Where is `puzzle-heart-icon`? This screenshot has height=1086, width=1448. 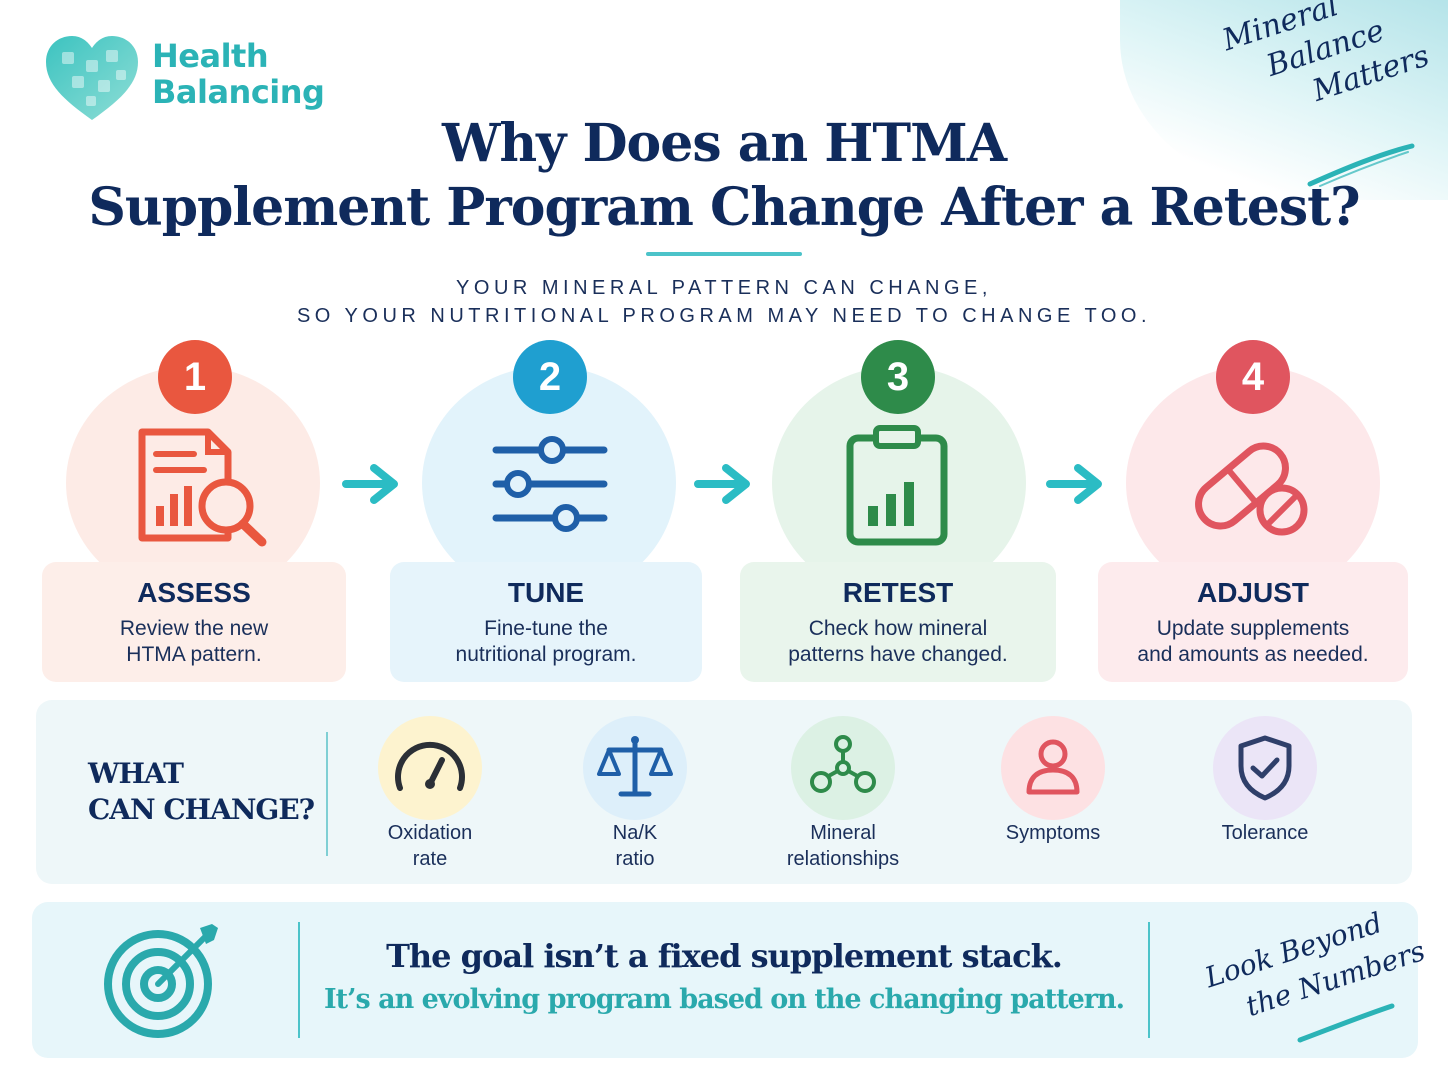 puzzle-heart-icon is located at coordinates (92, 78).